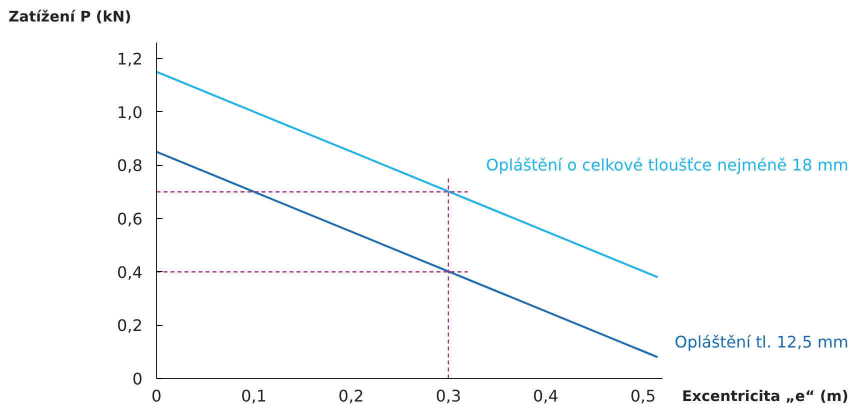  Describe the element at coordinates (761, 342) in the screenshot. I see `series-label: Opláštění tl. 12,5 mm` at that location.